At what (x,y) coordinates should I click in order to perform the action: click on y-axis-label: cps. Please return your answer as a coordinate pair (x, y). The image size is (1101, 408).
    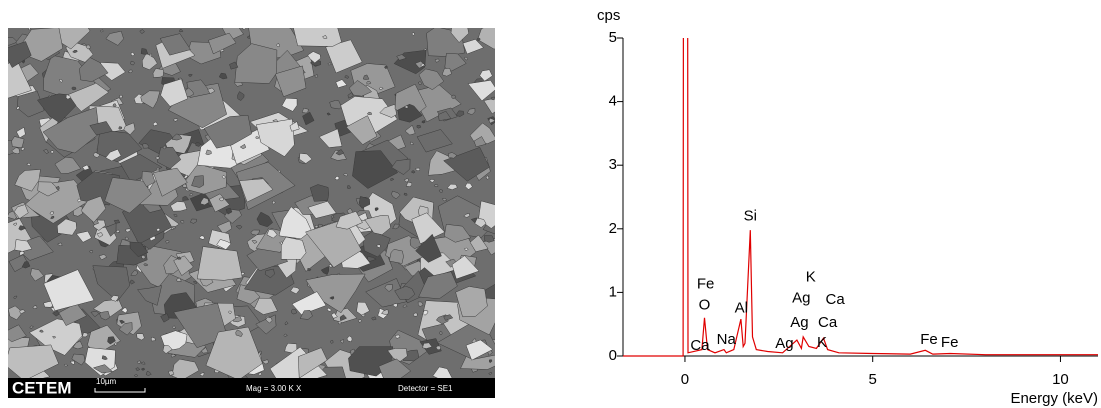
    Looking at the image, I should click on (608, 15).